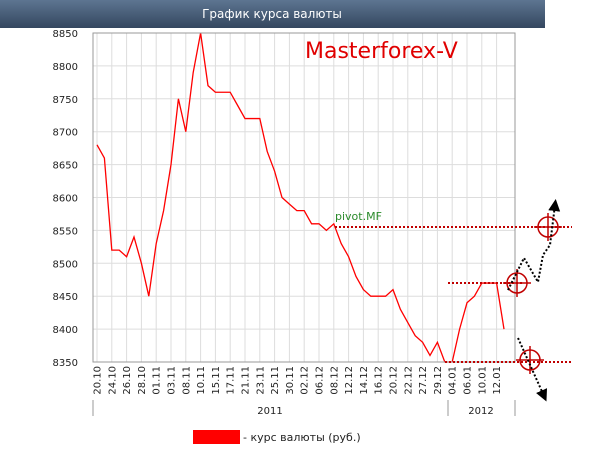 The image size is (600, 457). I want to click on x-tick-label: 24.10, so click(112, 380).